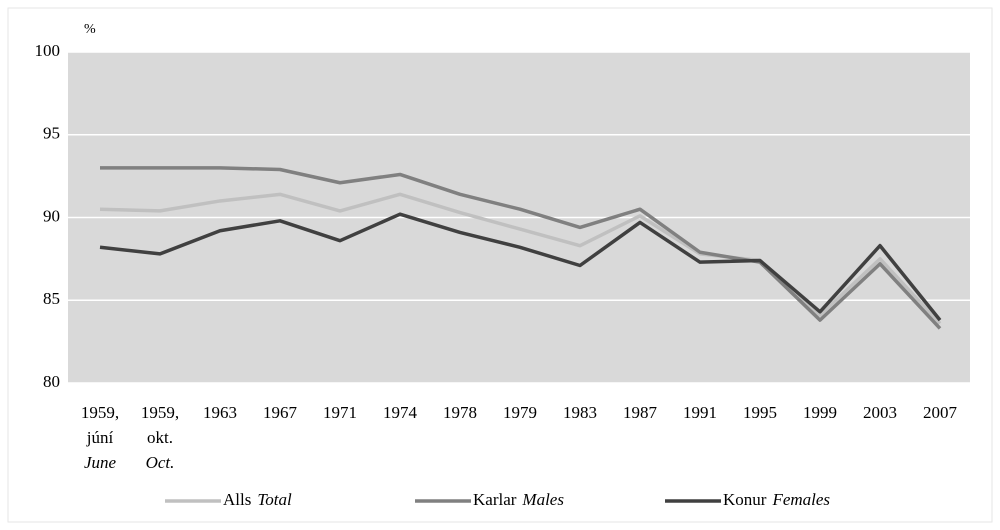  Describe the element at coordinates (400, 412) in the screenshot. I see `x-tick-label: 1974` at that location.